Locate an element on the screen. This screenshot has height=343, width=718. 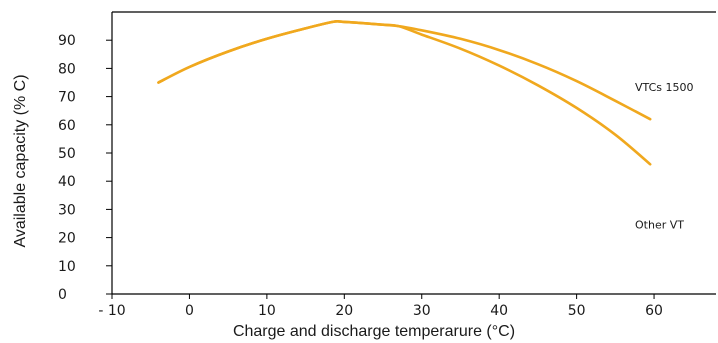
y-tick-label: 70 is located at coordinates (67, 98).